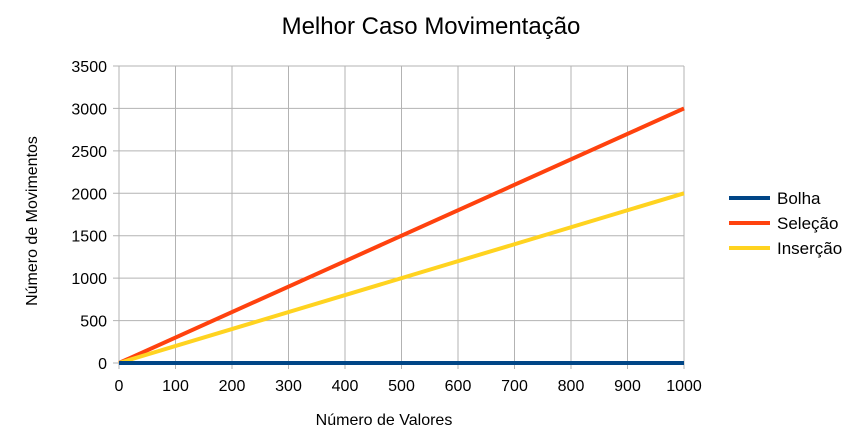 Image resolution: width=862 pixels, height=435 pixels. I want to click on x-tick-label: 400, so click(345, 386).